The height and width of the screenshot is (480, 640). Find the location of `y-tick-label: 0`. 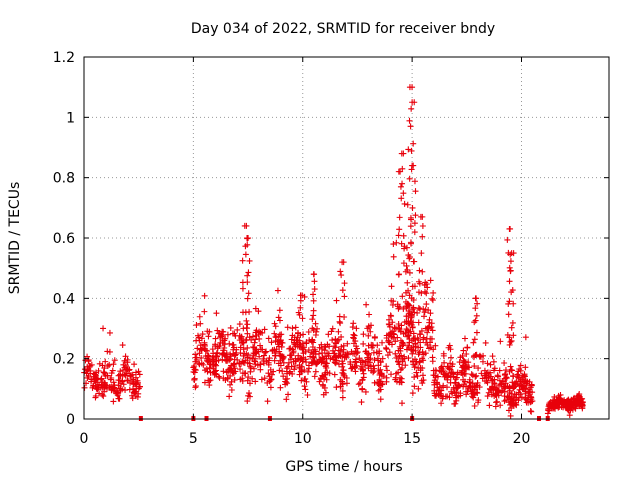

y-tick-label: 0 is located at coordinates (70, 420).